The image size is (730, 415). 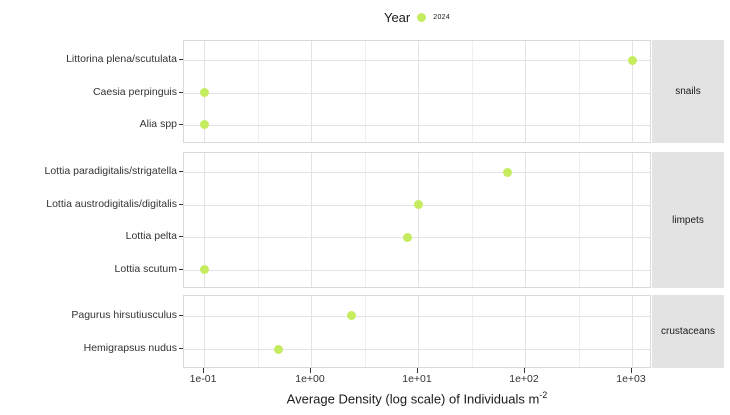 I want to click on y-axis-label: Lottia austrodigitalis/digitalis, so click(x=111, y=203).